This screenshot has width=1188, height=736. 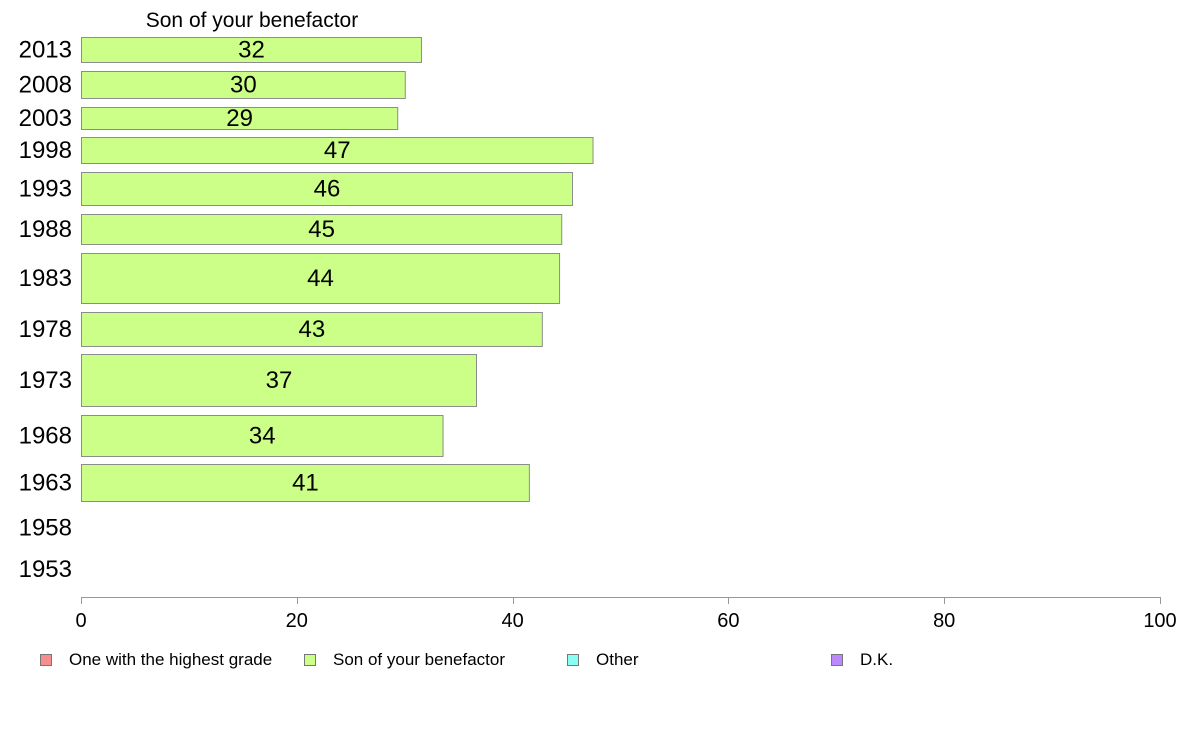 What do you see at coordinates (1159, 621) in the screenshot?
I see `x-tick-label: 100` at bounding box center [1159, 621].